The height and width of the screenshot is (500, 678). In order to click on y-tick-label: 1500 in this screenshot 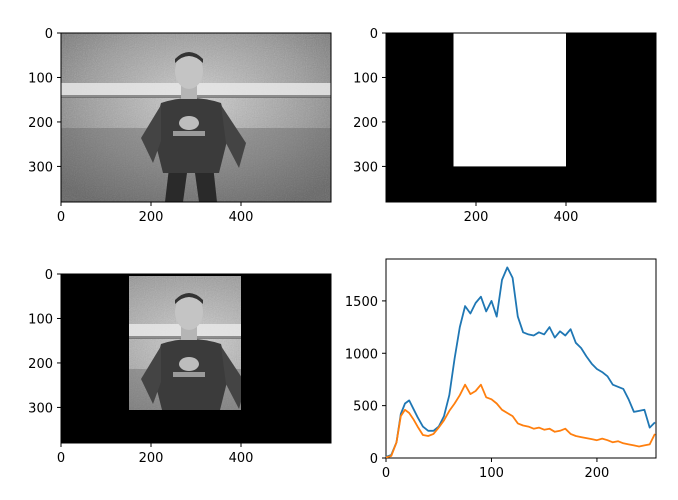, I will do `click(361, 302)`.